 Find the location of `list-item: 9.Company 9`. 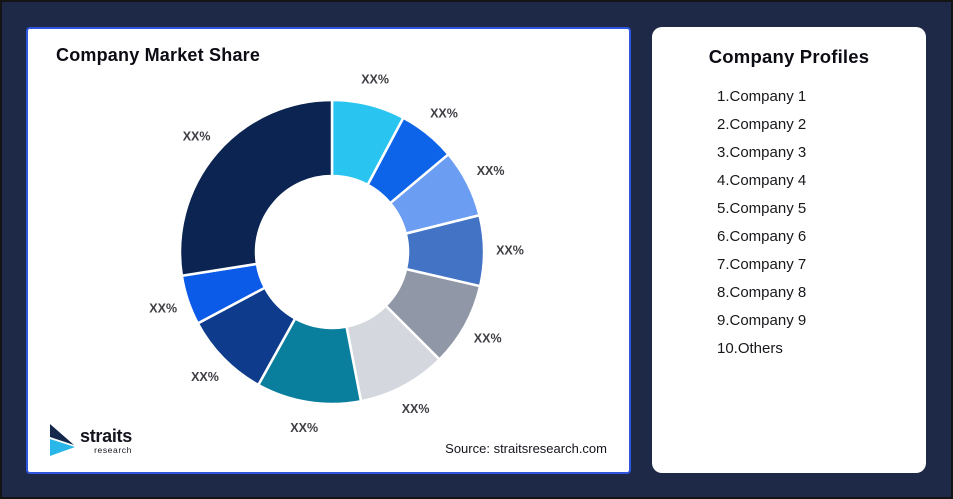

list-item: 9.Company 9 is located at coordinates (762, 320).